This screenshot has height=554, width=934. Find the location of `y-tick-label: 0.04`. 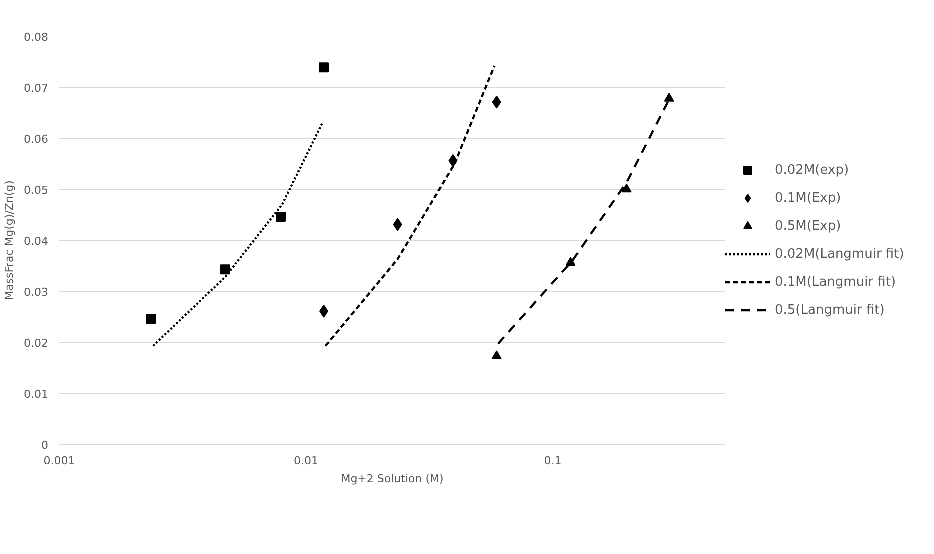

y-tick-label: 0.04 is located at coordinates (36, 241).